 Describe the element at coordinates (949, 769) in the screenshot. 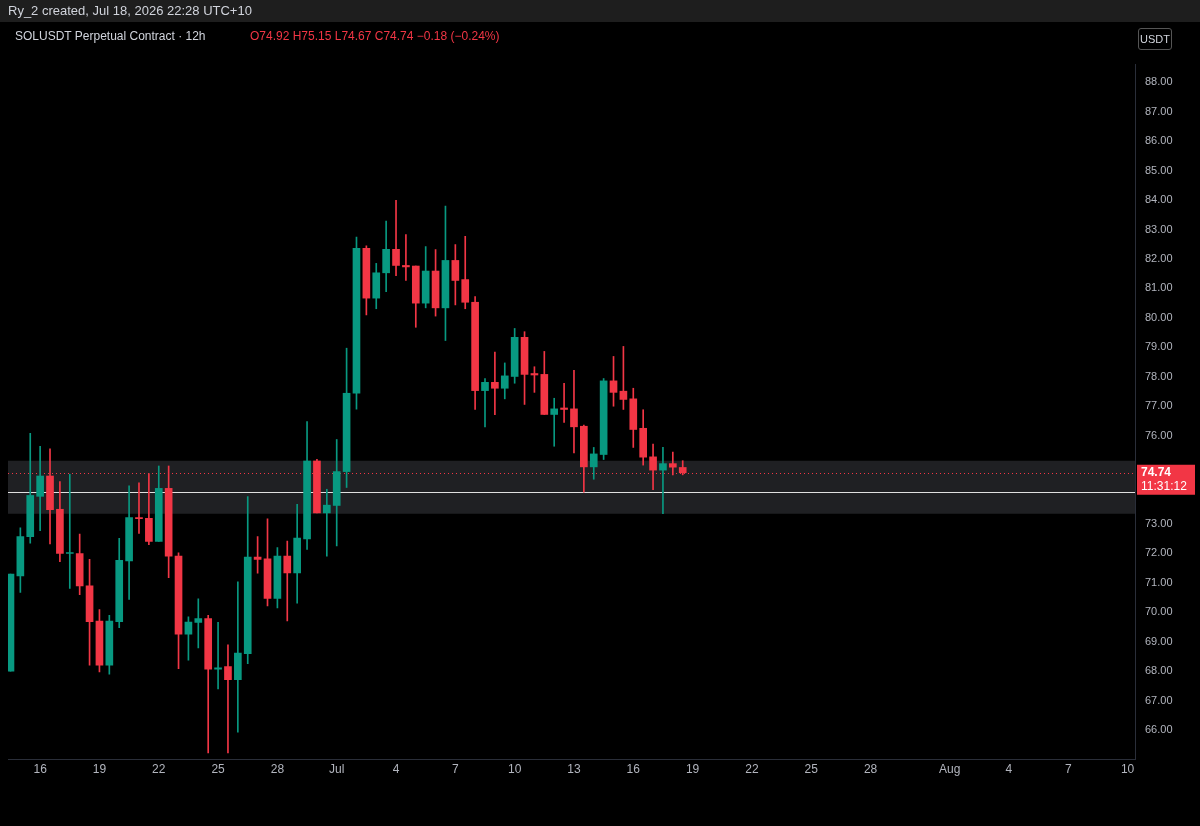

I see `x-tick-label: Aug` at that location.